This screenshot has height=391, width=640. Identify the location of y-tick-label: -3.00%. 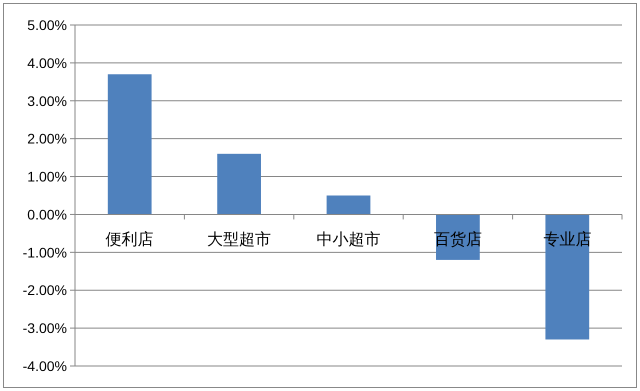
(44, 328).